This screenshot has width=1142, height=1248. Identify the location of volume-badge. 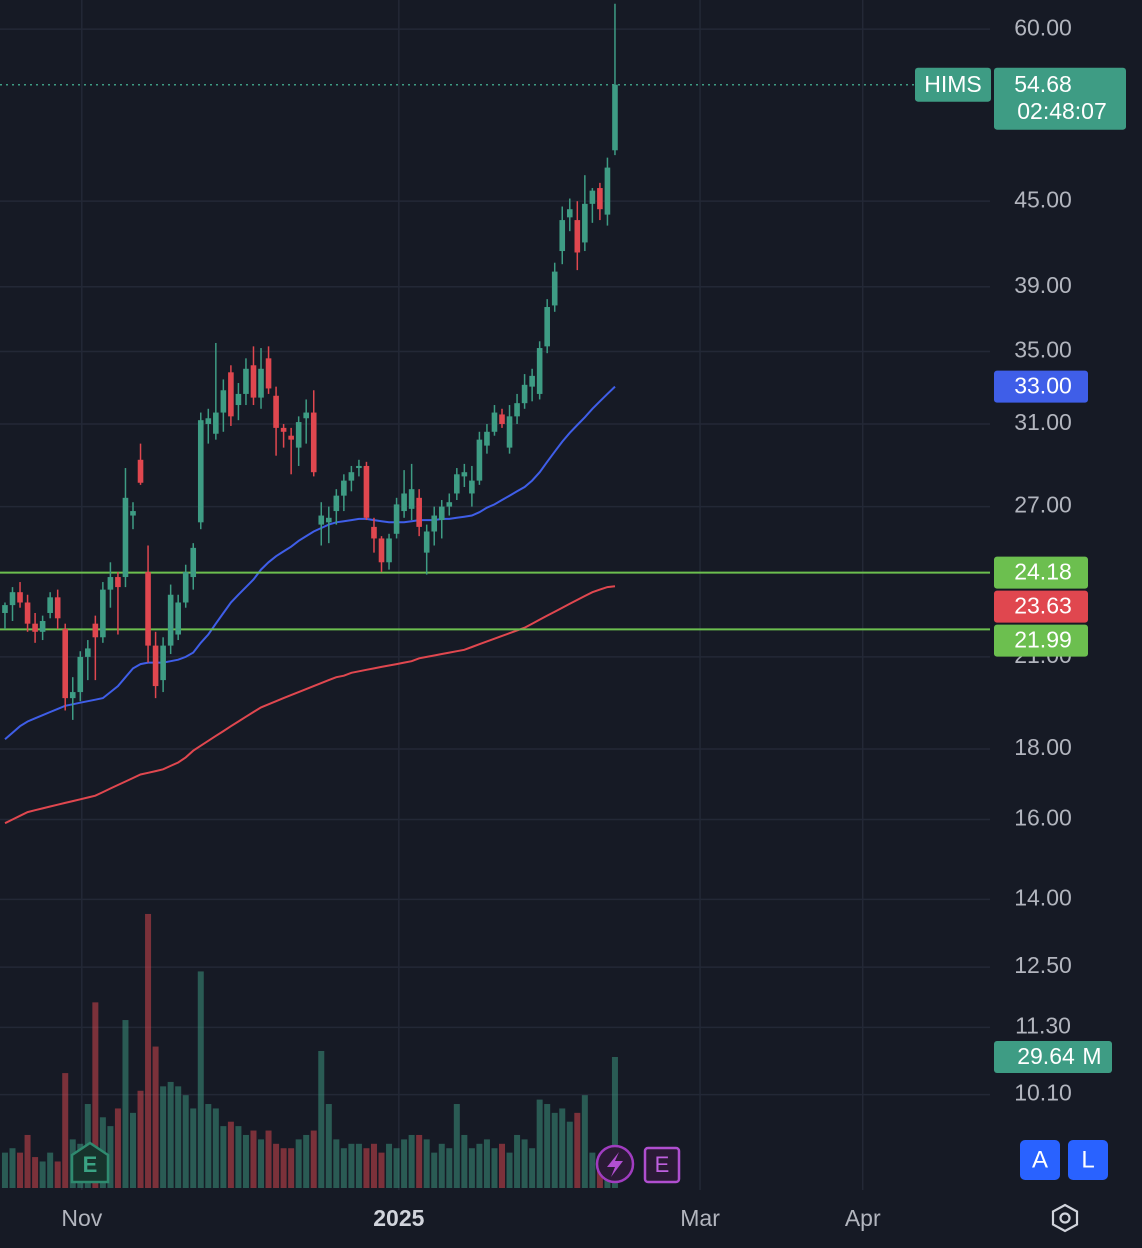
(1053, 1056).